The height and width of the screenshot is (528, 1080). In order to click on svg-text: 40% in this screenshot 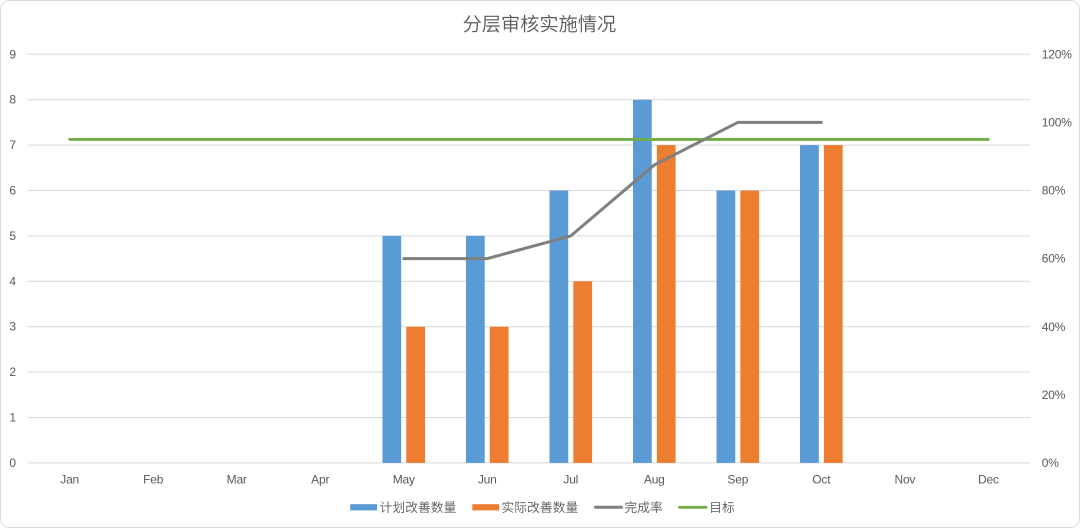, I will do `click(1054, 327)`.